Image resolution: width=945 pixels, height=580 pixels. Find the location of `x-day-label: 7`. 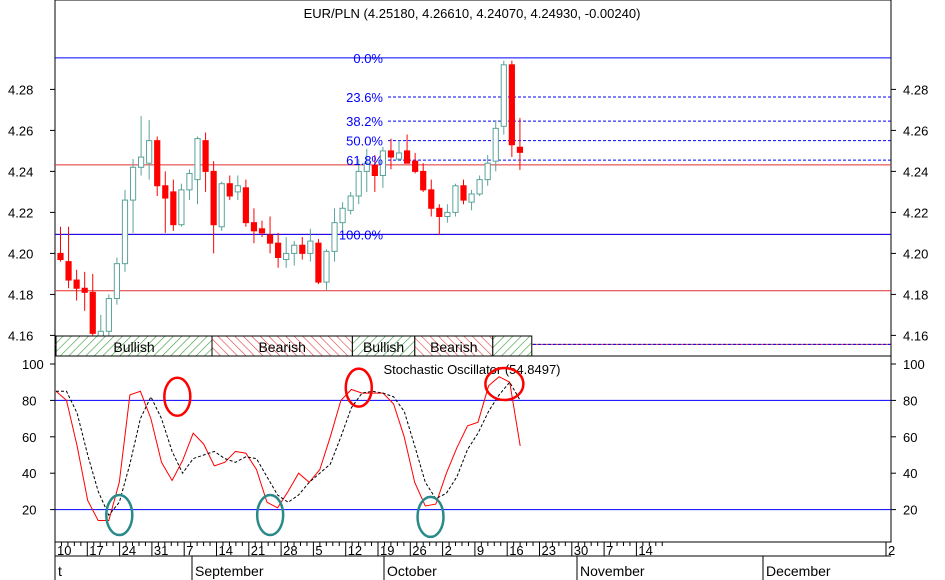

x-day-label: 7 is located at coordinates (189, 550).